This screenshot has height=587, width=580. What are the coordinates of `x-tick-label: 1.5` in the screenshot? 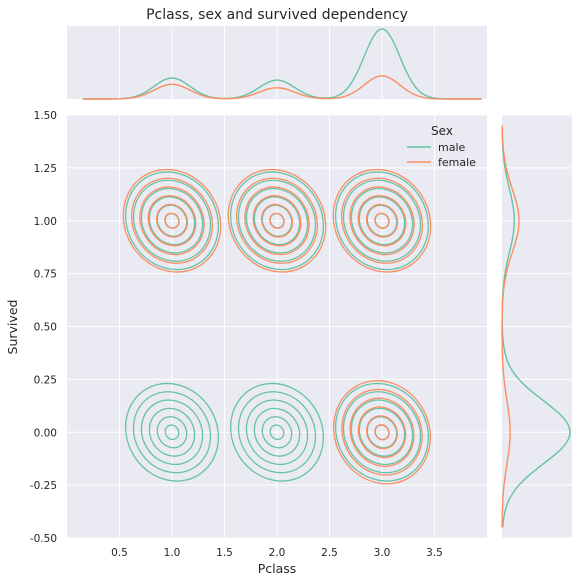 It's located at (224, 553).